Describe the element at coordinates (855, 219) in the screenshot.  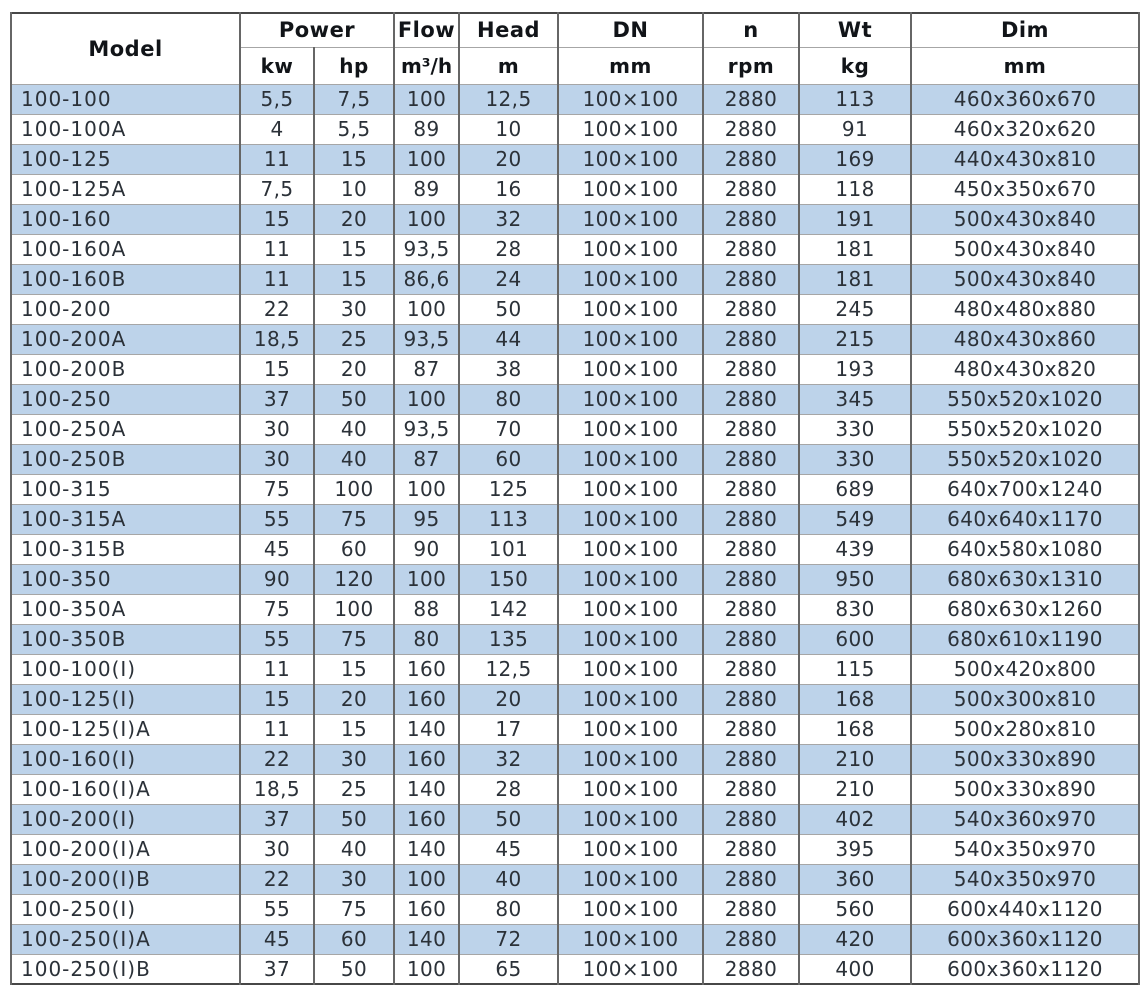
I see `cell-weight: 191` at that location.